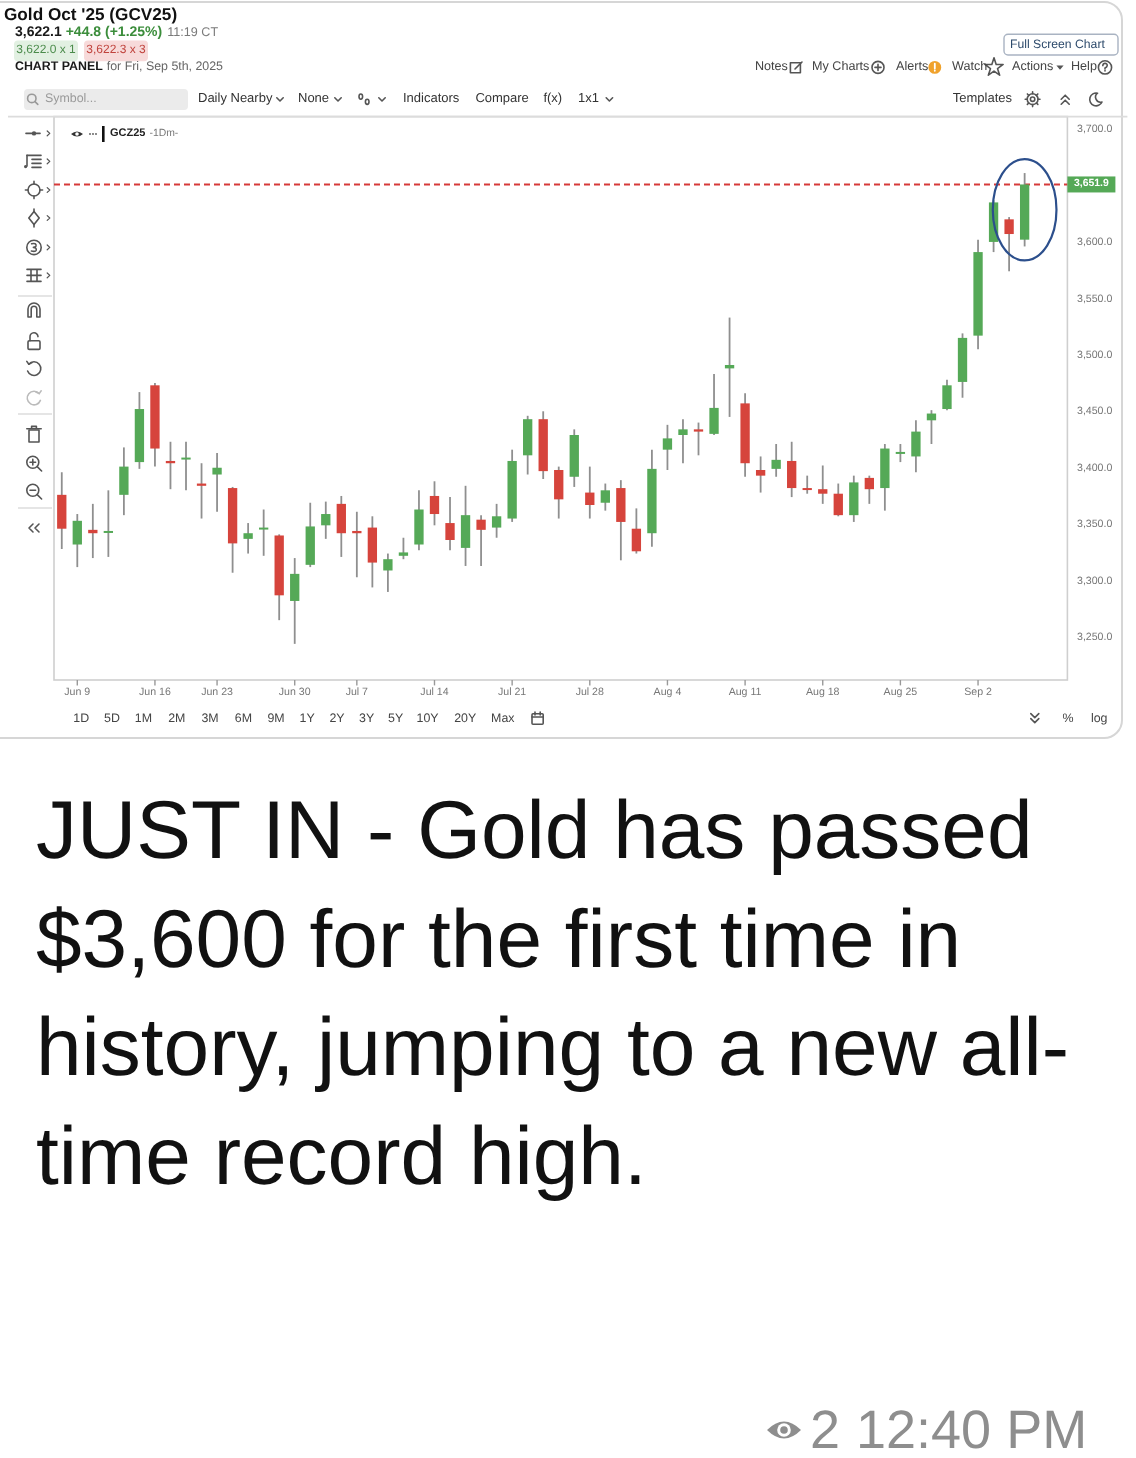  What do you see at coordinates (825, 1429) in the screenshot?
I see `text: 2` at bounding box center [825, 1429].